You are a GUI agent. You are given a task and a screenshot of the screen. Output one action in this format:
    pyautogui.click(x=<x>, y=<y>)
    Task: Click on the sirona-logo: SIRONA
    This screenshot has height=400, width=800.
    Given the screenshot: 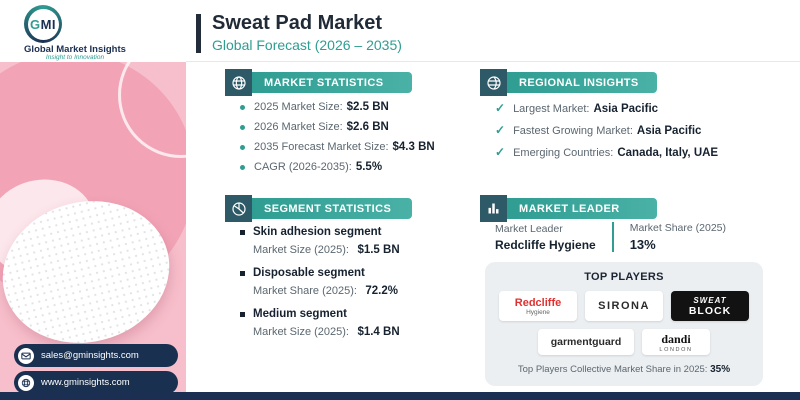 What is the action you would take?
    pyautogui.click(x=624, y=306)
    